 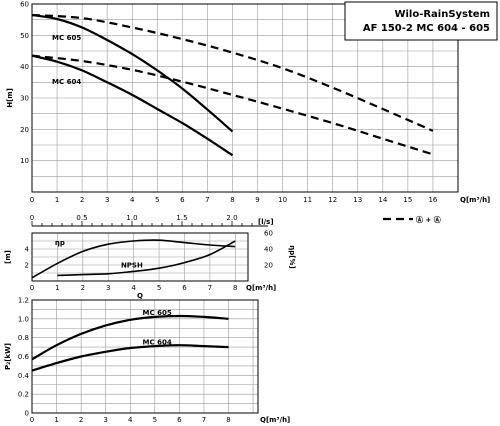 I want to click on x-tick-label: 14, so click(x=382, y=200).